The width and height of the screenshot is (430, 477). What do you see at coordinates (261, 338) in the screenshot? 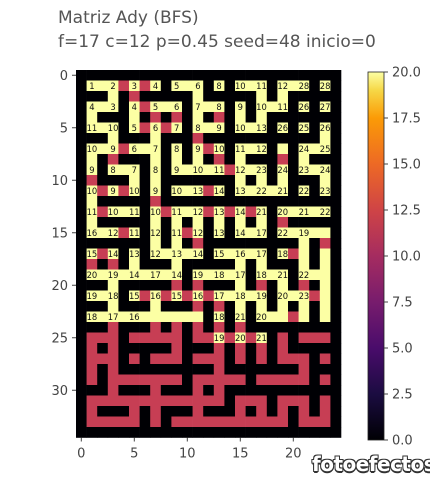
I see `cell-value-label: 21` at bounding box center [261, 338].